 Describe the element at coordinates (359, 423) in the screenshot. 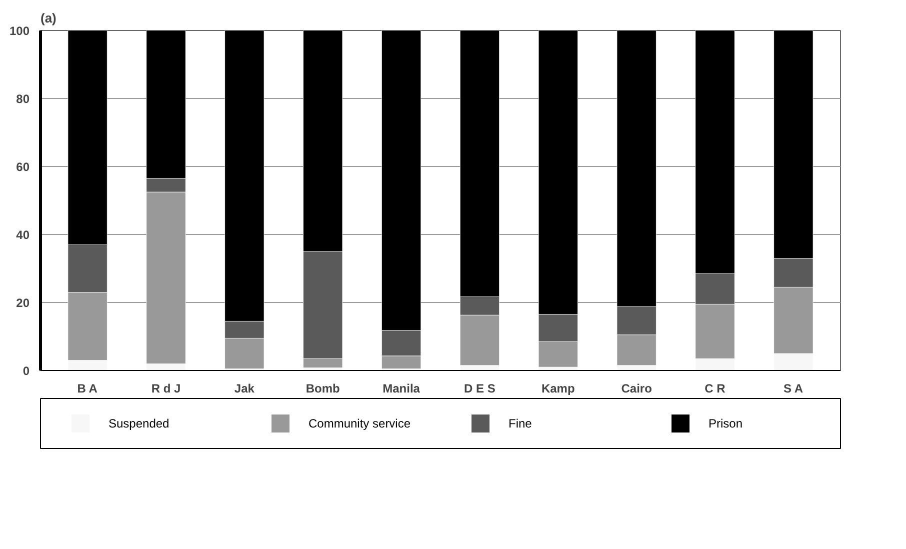

I see `legend-label: Community service` at that location.